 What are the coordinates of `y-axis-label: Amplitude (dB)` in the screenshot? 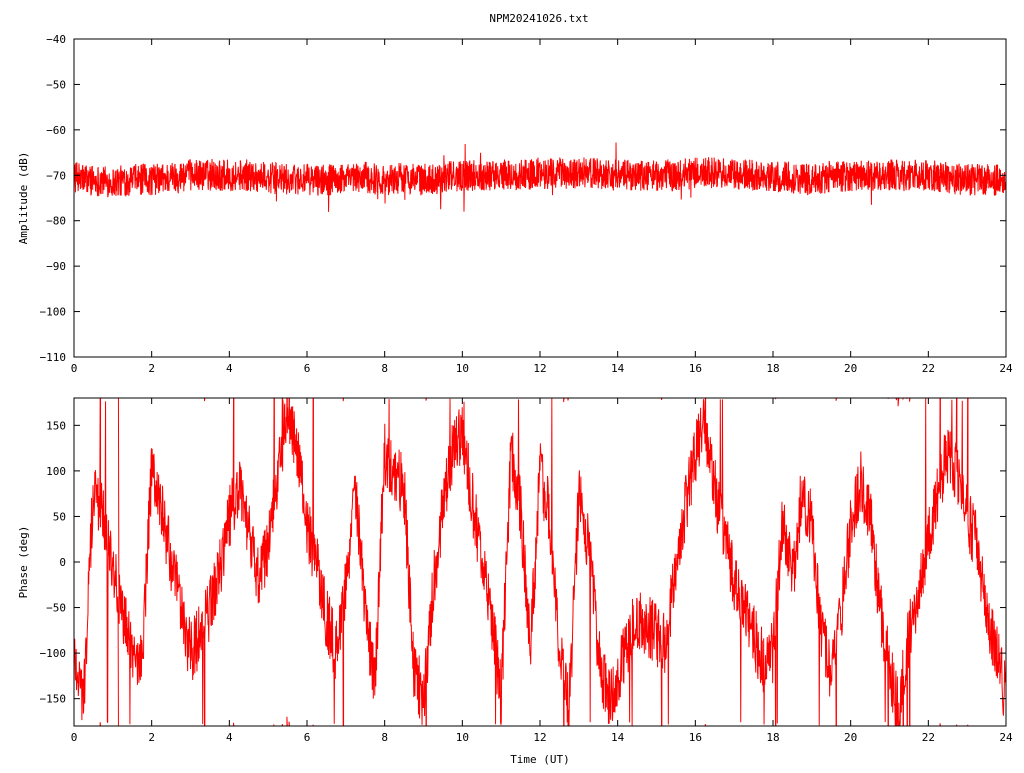 It's located at (23, 198).